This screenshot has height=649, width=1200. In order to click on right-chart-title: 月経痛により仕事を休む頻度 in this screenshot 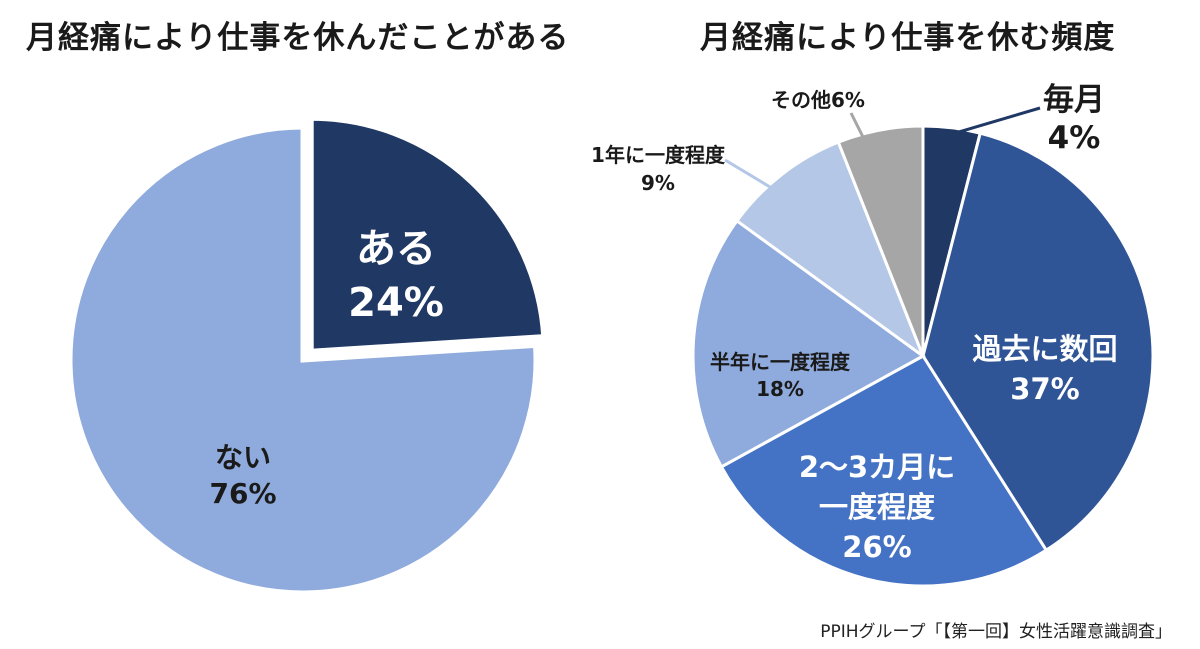, I will do `click(908, 38)`.